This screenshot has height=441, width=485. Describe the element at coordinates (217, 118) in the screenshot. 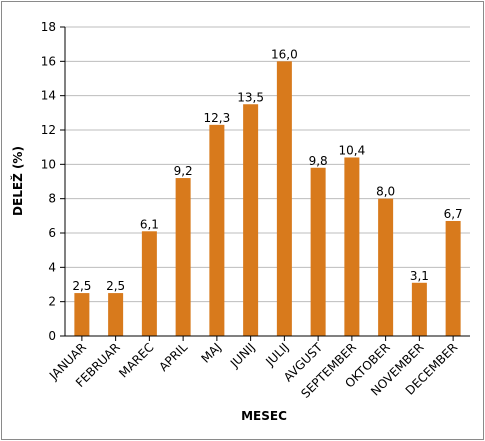

I see `data-label: 12,3` at that location.